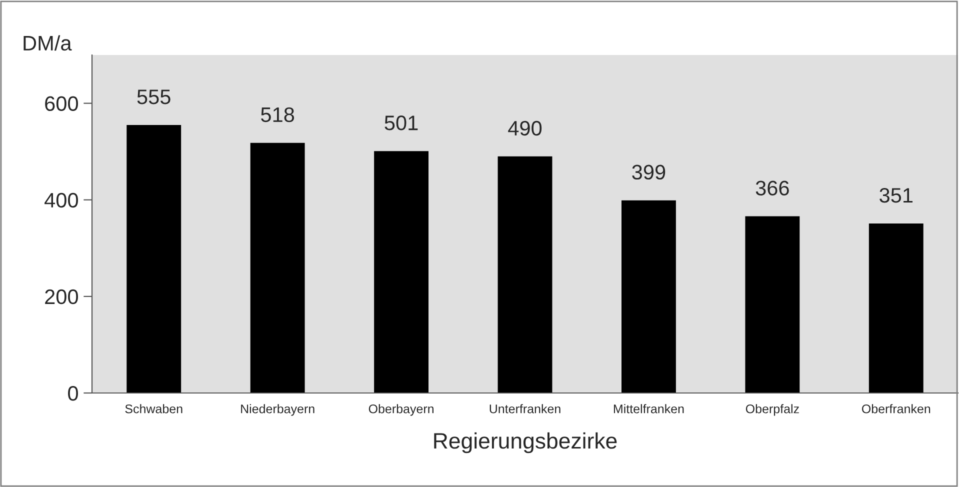 The height and width of the screenshot is (487, 959). I want to click on y-tick-label: 200, so click(61, 296).